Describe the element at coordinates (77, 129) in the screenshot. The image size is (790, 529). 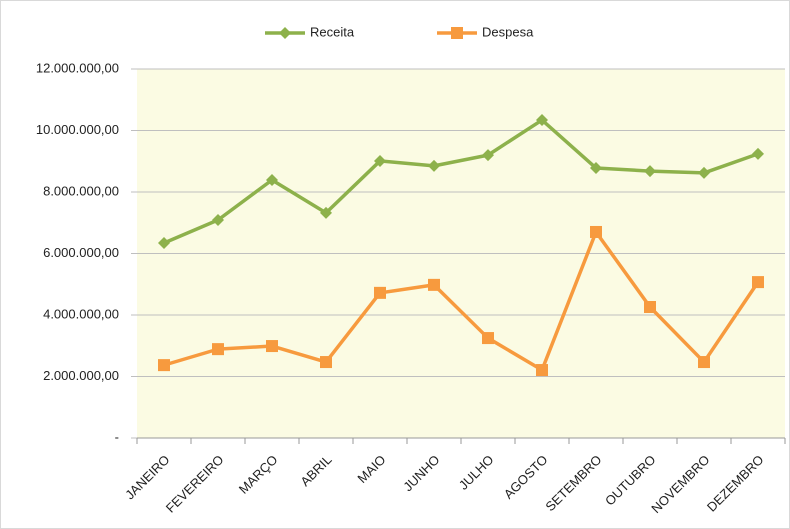
I see `y-tick-label: 10.000.000,00` at that location.